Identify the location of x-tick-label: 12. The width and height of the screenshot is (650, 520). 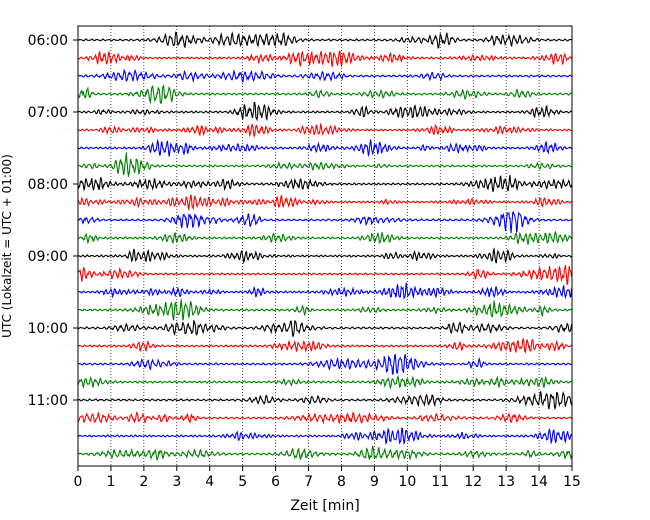
(473, 482).